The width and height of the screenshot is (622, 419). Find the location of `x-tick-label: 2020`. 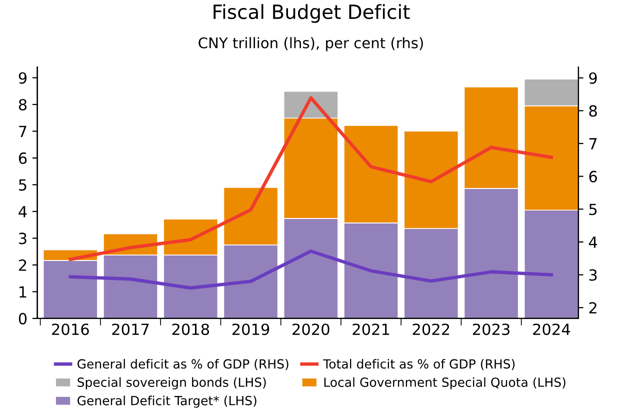

x-tick-label: 2020 is located at coordinates (311, 330).